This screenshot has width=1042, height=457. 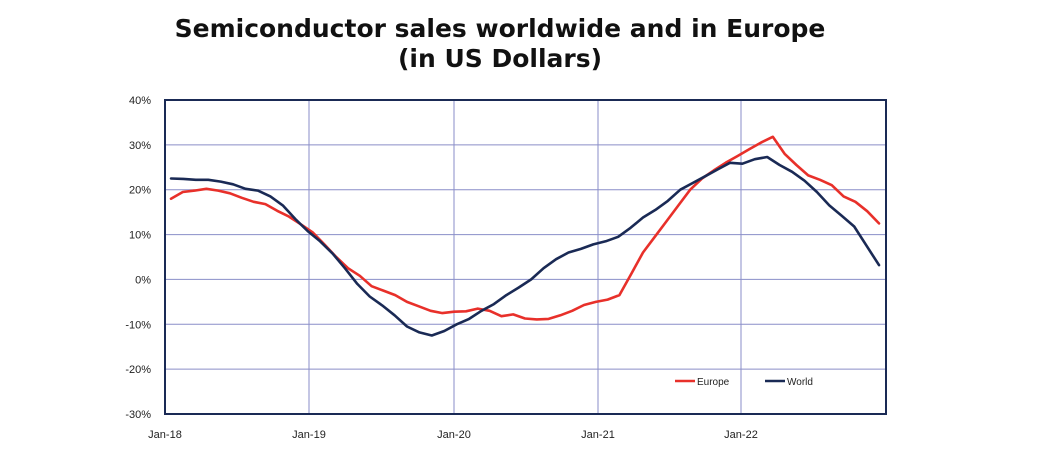 What do you see at coordinates (138, 325) in the screenshot?
I see `y-tick-label: -10%` at bounding box center [138, 325].